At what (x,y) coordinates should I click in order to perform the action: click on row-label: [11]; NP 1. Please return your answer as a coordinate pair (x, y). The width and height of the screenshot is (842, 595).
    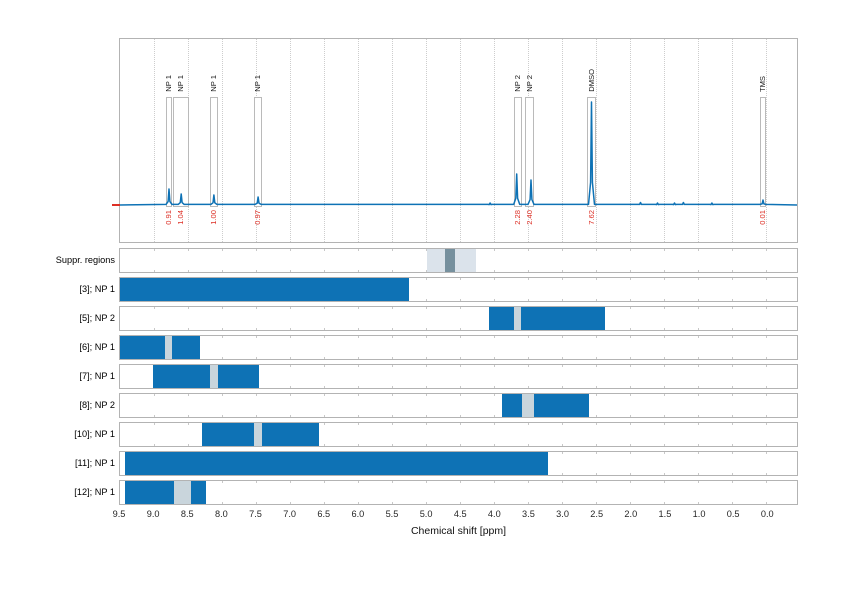
    Looking at the image, I should click on (94, 463).